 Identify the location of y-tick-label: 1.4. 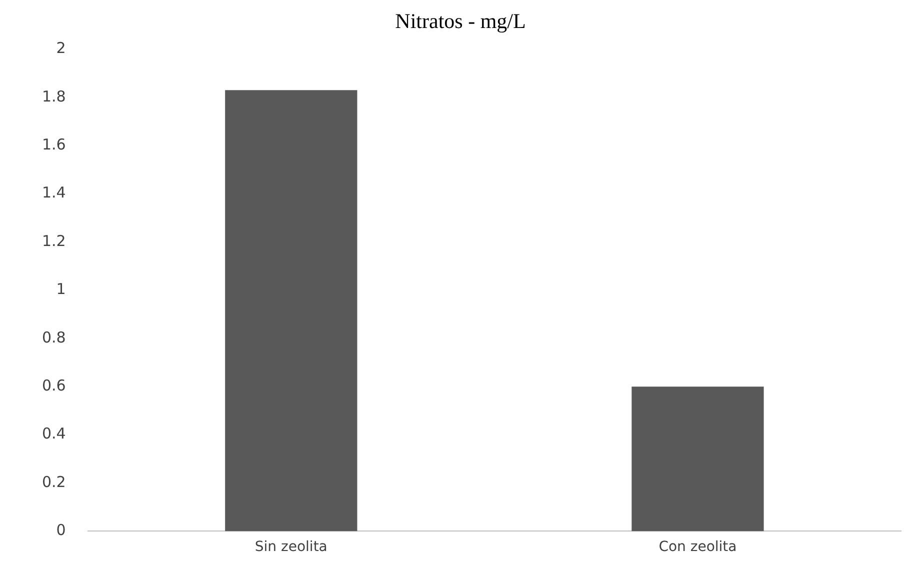
(54, 193).